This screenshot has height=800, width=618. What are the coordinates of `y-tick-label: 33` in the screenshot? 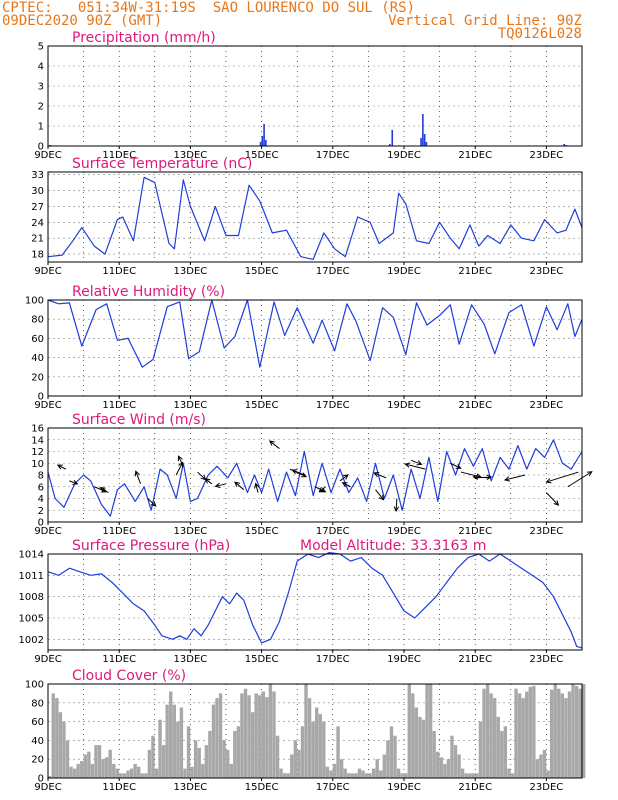 It's located at (37, 175).